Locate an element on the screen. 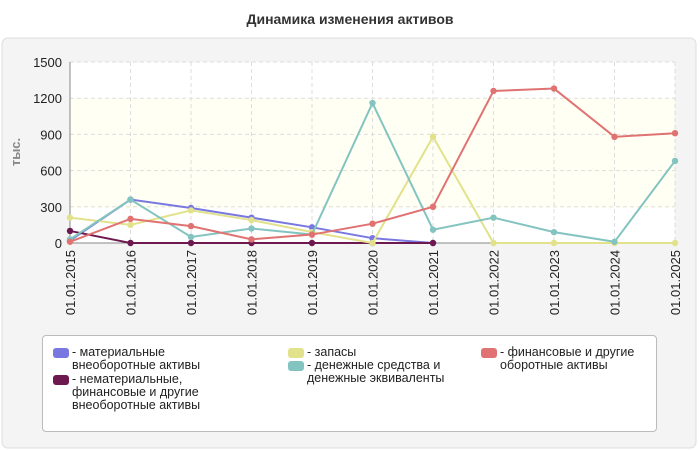  x-tick-label: 01.01.2019 is located at coordinates (312, 282).